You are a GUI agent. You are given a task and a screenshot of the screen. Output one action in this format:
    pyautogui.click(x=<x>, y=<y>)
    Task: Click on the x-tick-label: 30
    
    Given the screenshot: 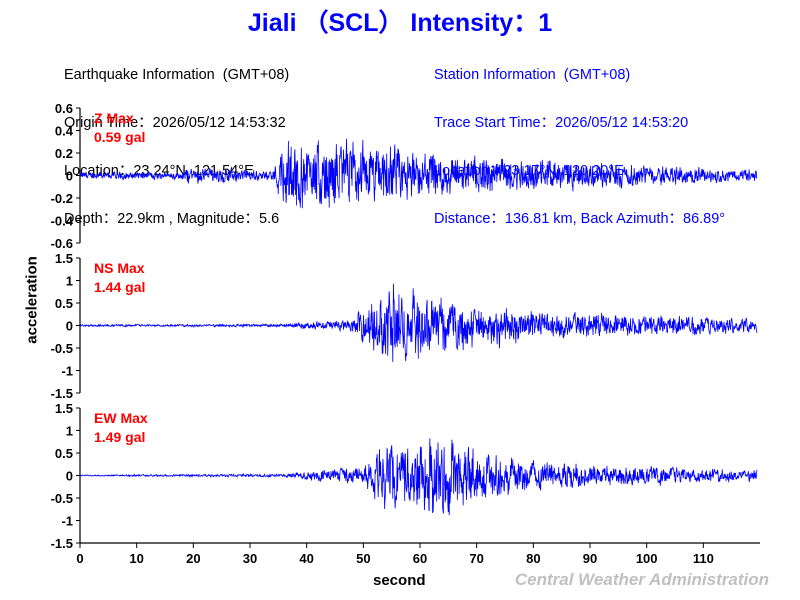 What is the action you would take?
    pyautogui.click(x=250, y=558)
    